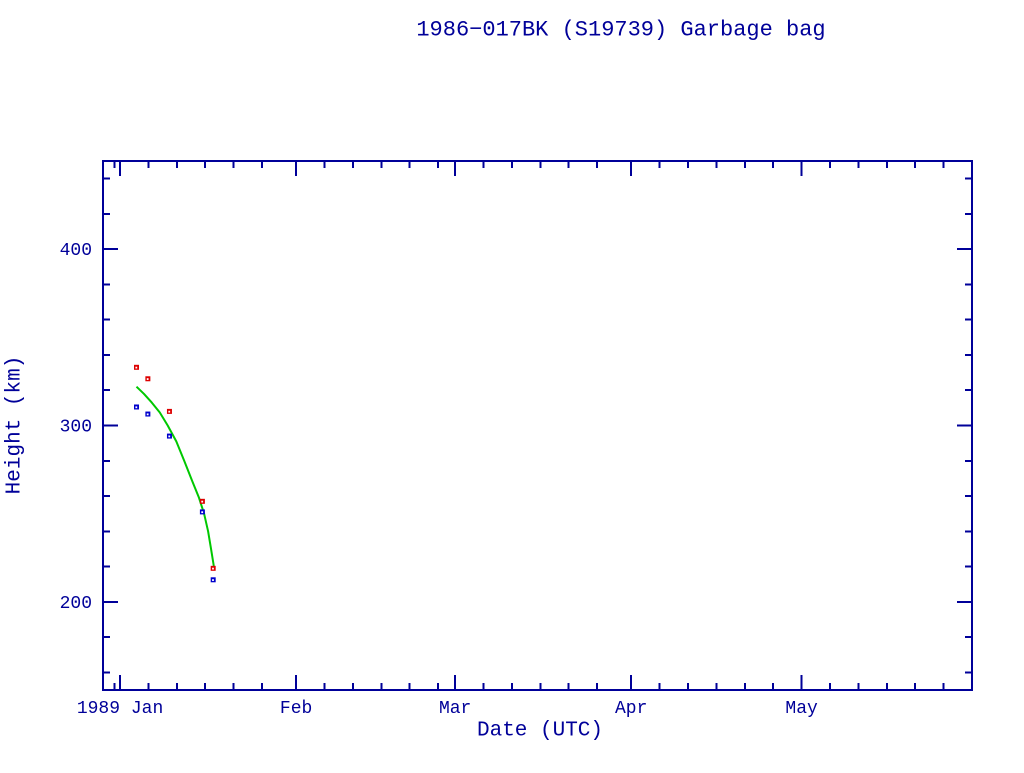 Image resolution: width=1024 pixels, height=773 pixels. I want to click on x-tick-label: 1989 Jan, so click(120, 709).